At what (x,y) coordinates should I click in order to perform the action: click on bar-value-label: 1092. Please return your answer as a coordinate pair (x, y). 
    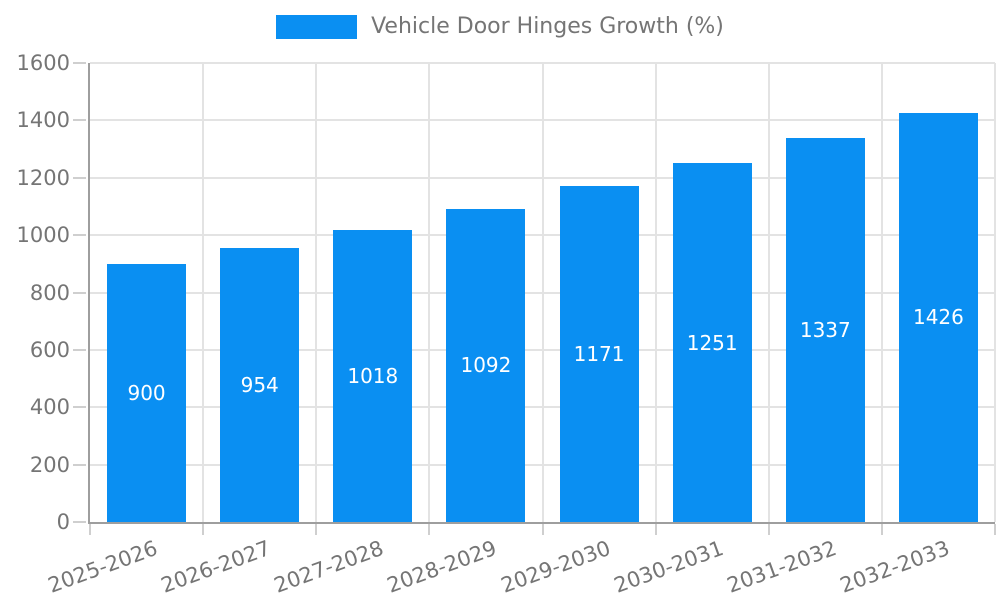
    Looking at the image, I should click on (486, 365).